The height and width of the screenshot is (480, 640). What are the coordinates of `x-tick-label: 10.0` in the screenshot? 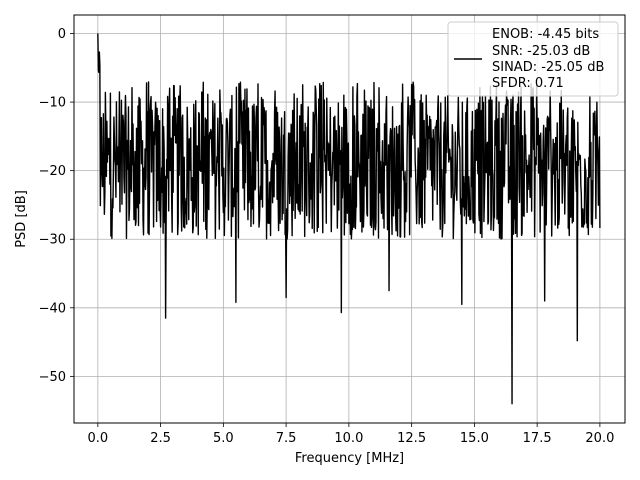 It's located at (348, 438).